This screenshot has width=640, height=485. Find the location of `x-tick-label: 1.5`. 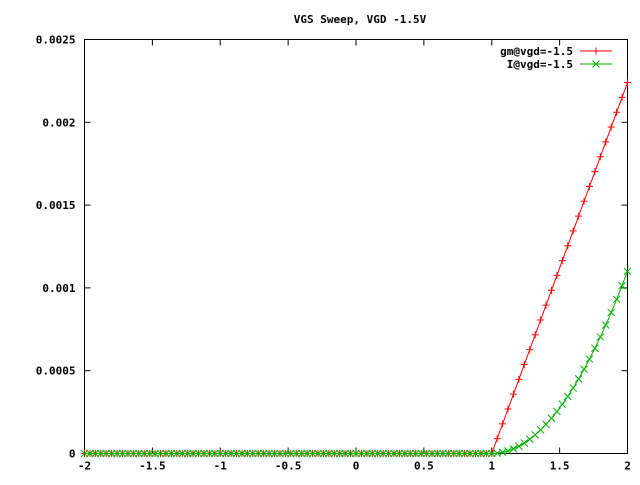

x-tick-label: 1.5 is located at coordinates (560, 466).